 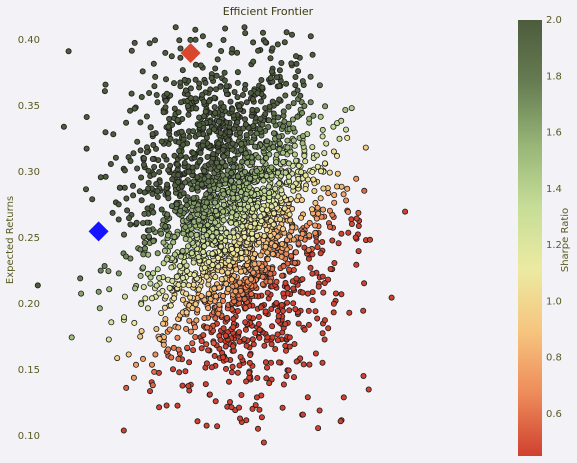 What do you see at coordinates (268, 11) in the screenshot?
I see `chart-title: Efficient Frontier` at bounding box center [268, 11].